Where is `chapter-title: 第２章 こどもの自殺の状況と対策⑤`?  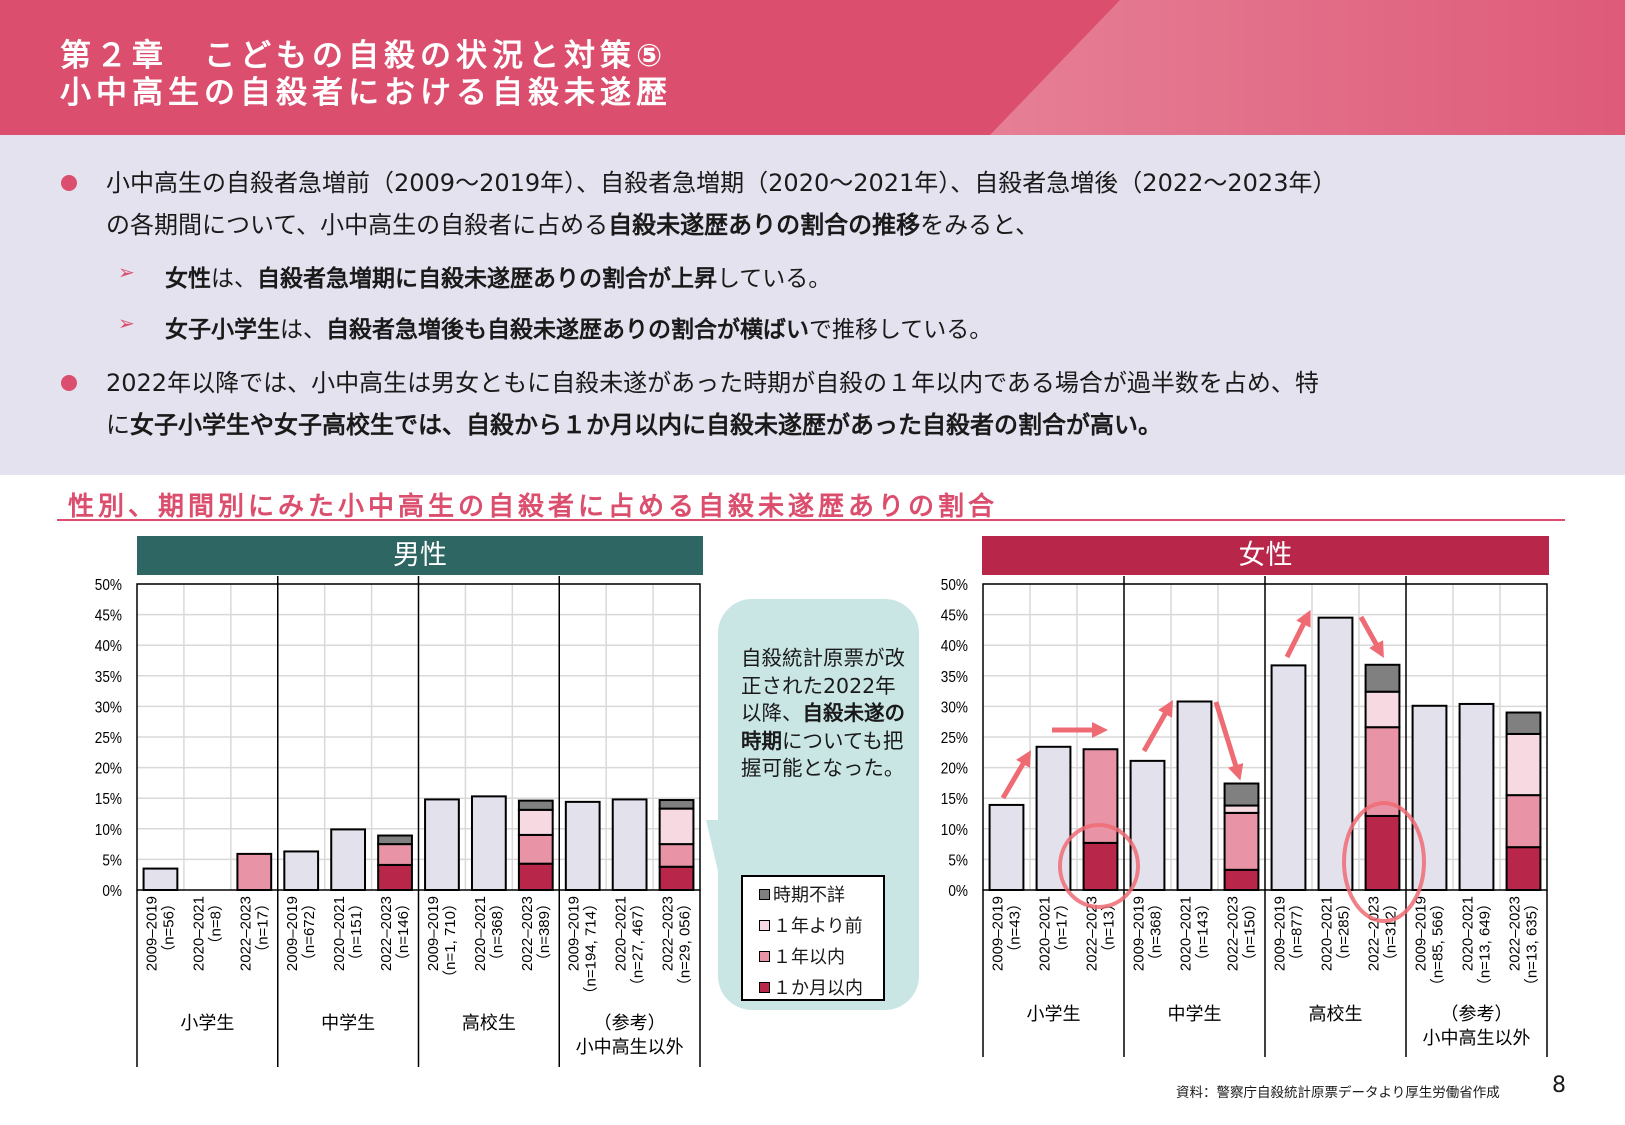
chapter-title: 第２章 こどもの自殺の状況と対策⑤ is located at coordinates (364, 56).